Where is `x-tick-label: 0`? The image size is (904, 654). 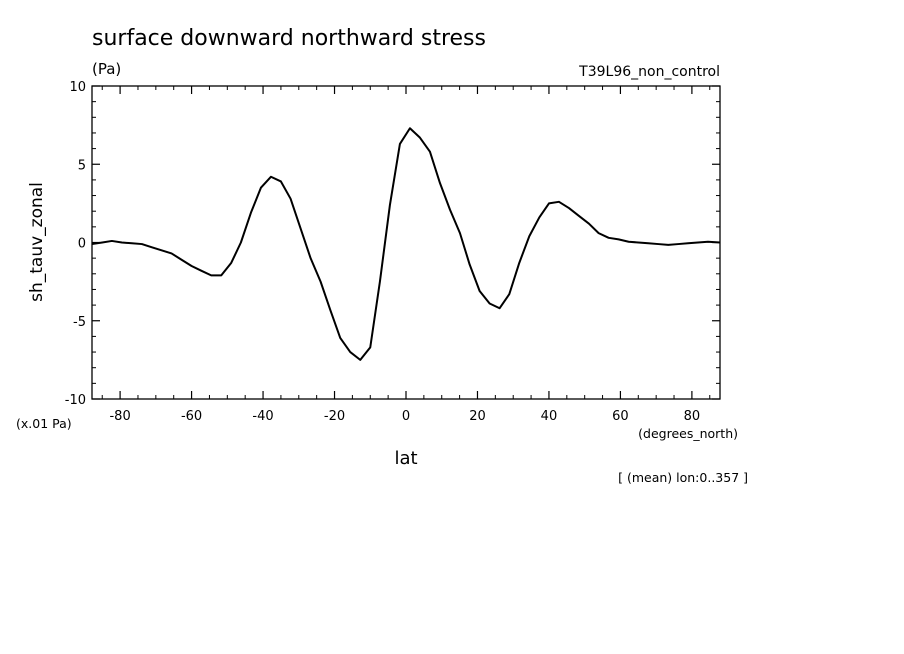 x-tick-label: 0 is located at coordinates (406, 416).